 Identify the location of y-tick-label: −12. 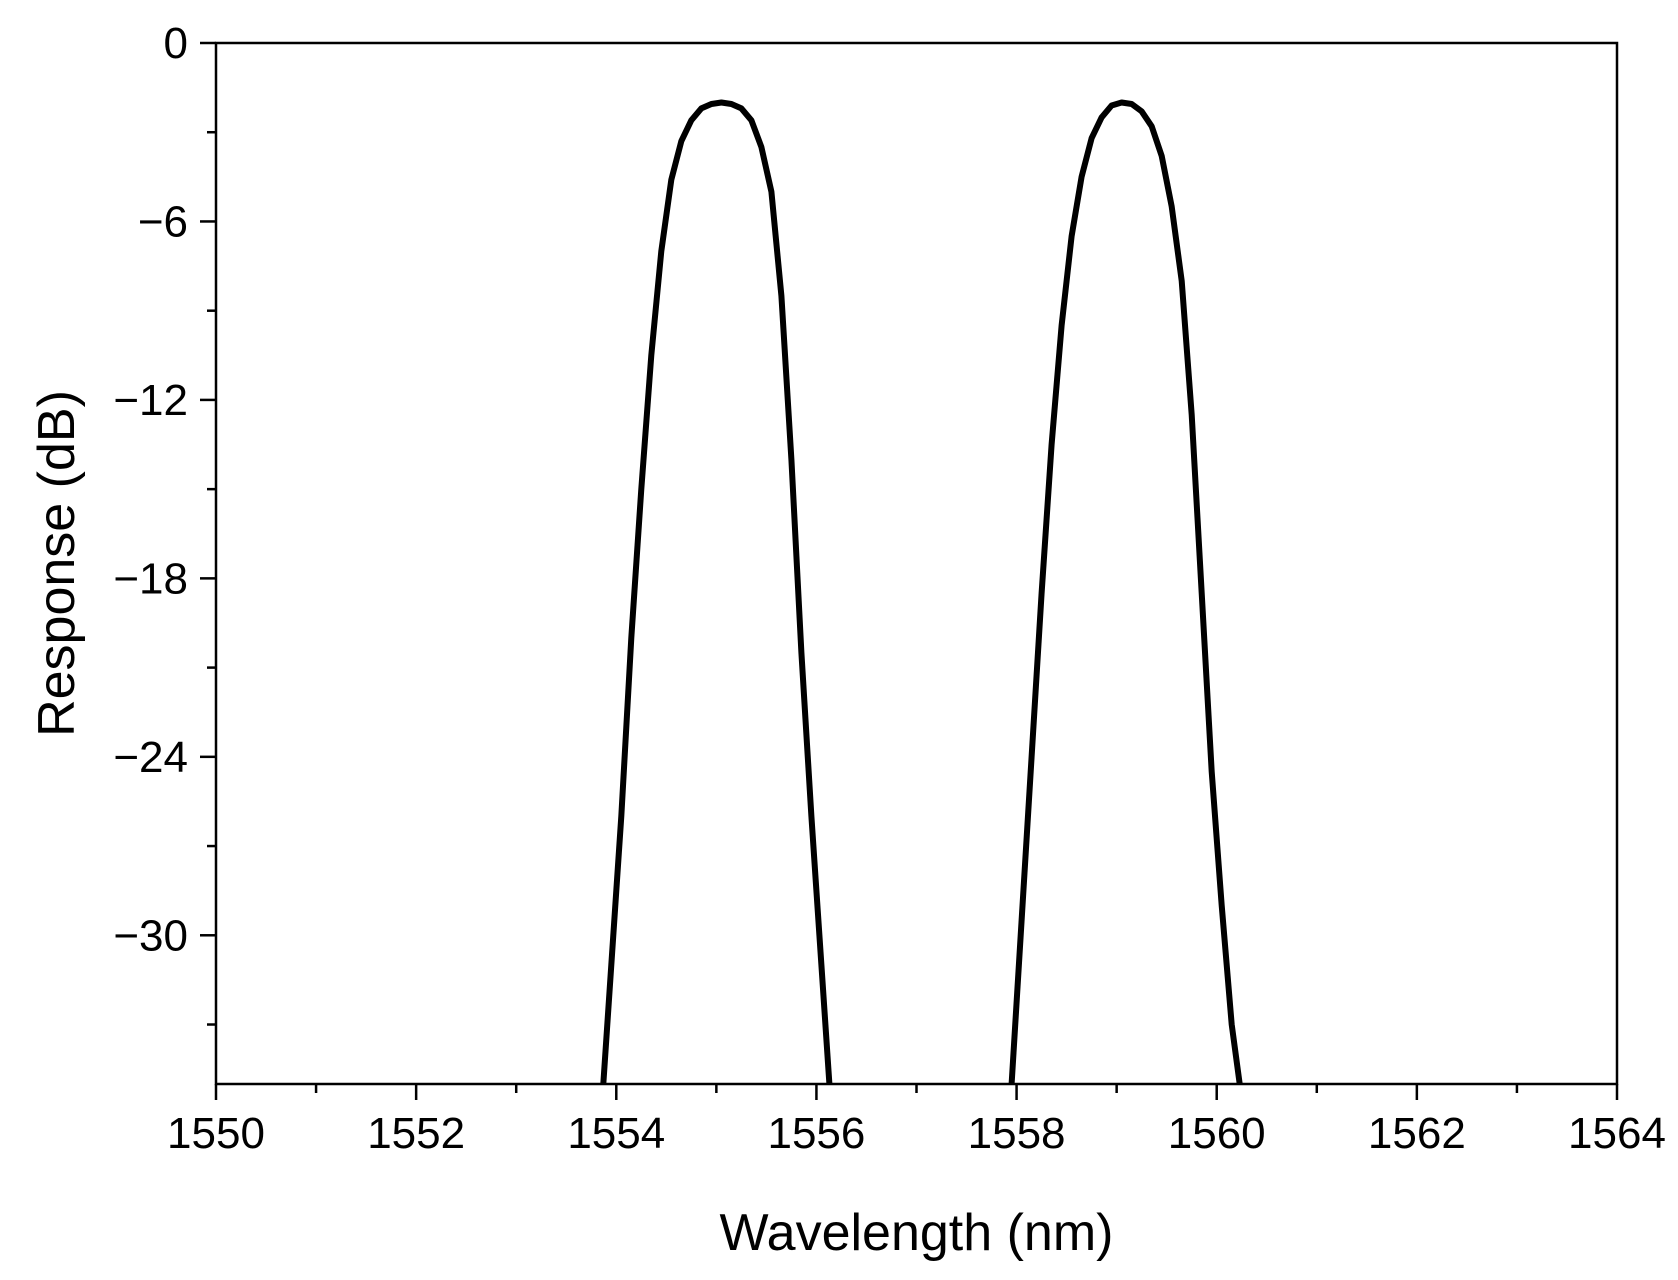
(150, 400).